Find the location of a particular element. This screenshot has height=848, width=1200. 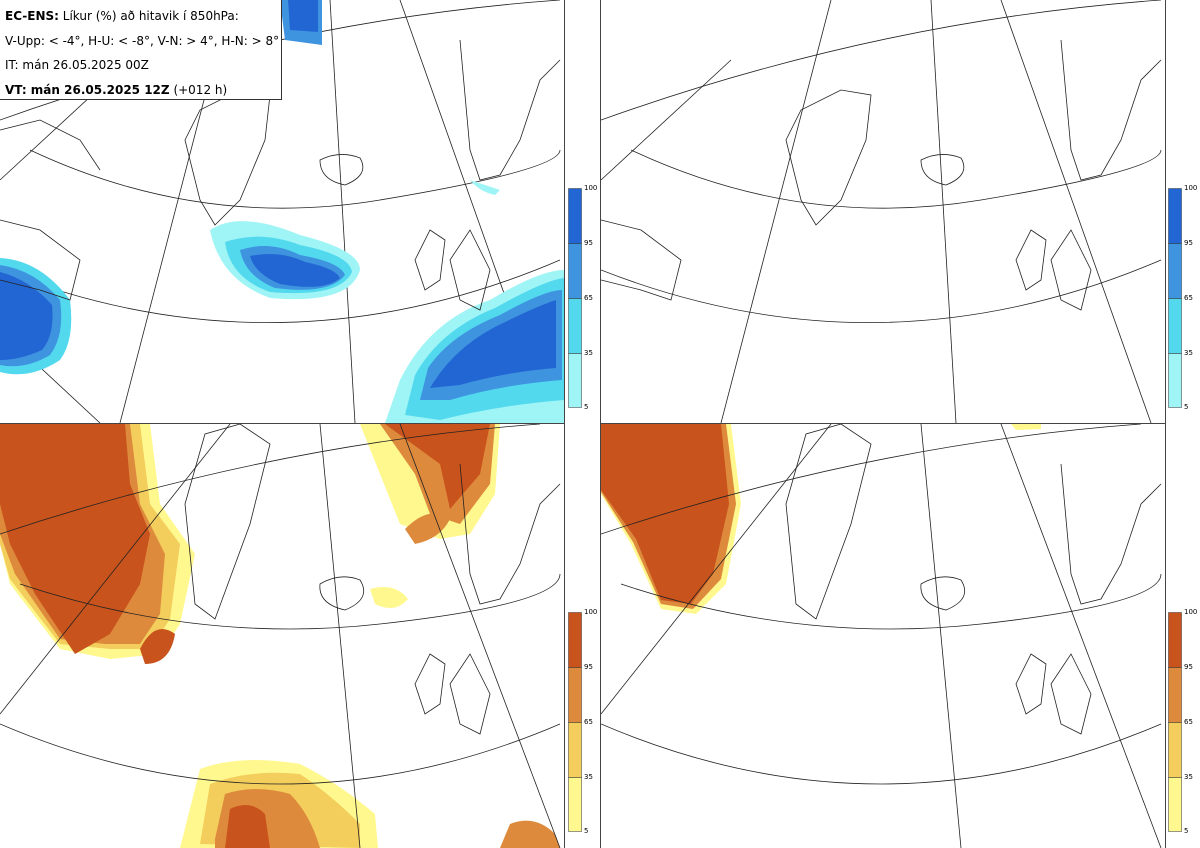

colorbar-cold-top-left: 100 95 65 35 5 is located at coordinates (583, 297).